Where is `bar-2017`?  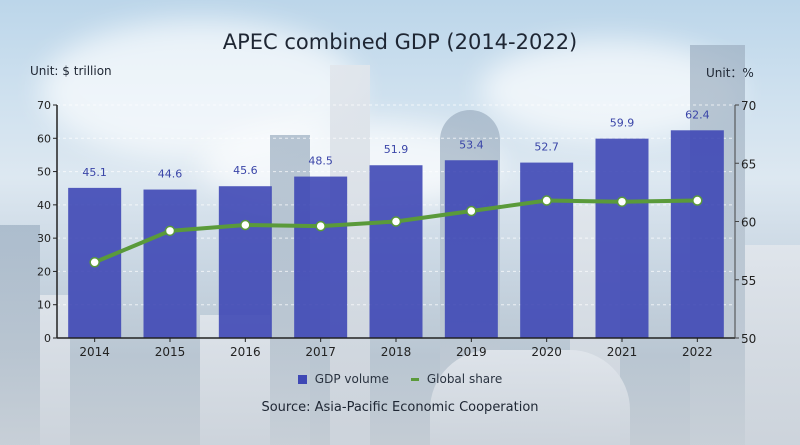
bar-2017 is located at coordinates (321, 257).